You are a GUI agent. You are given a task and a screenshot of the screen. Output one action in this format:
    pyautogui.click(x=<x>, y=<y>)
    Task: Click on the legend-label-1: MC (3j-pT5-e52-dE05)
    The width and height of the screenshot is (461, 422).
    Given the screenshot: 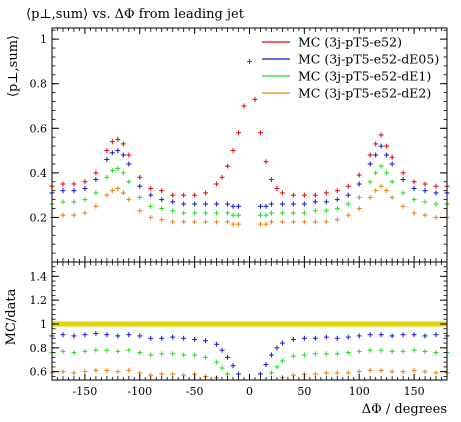 What is the action you would take?
    pyautogui.click(x=368, y=59)
    